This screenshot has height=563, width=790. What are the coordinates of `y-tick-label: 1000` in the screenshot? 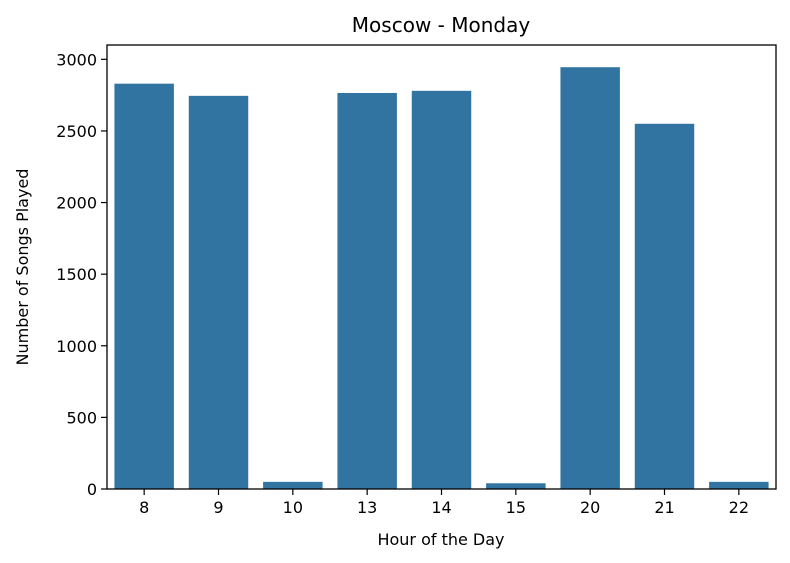 It's located at (76, 346).